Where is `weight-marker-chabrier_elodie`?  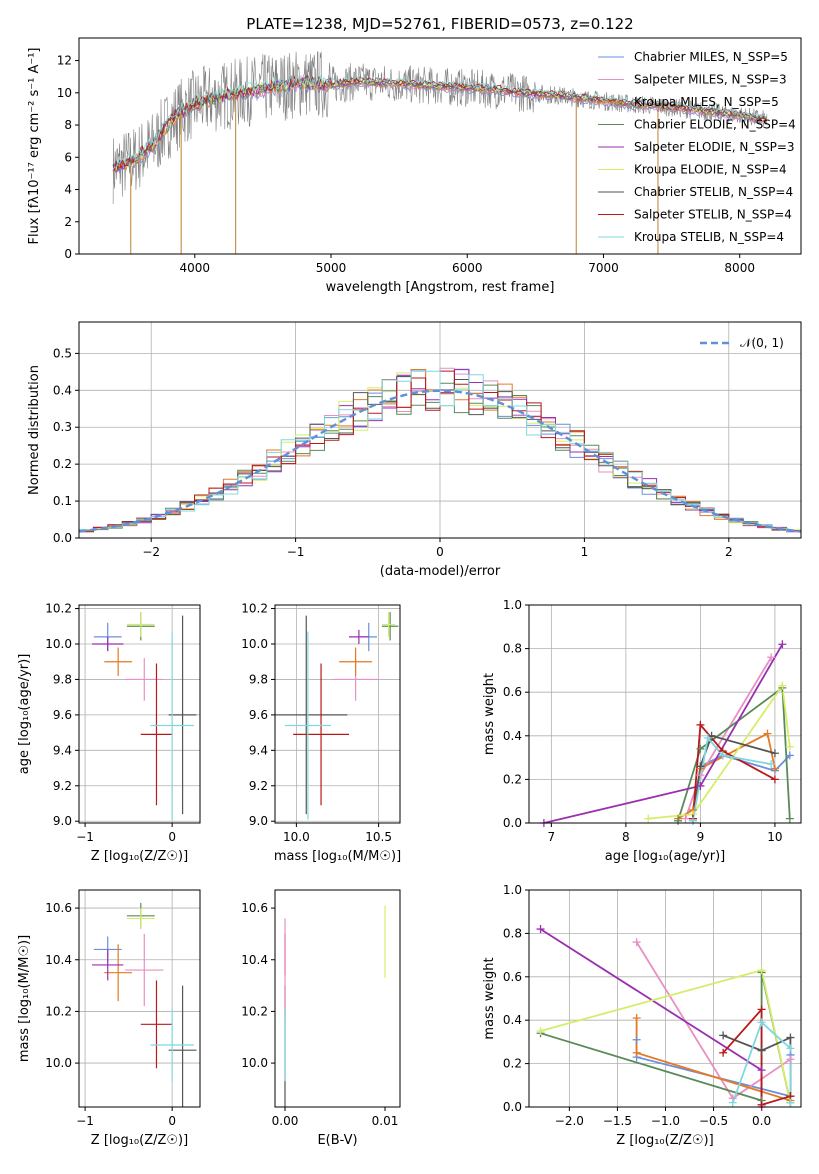
weight-marker-chabrier_elodie is located at coordinates (700, 748).